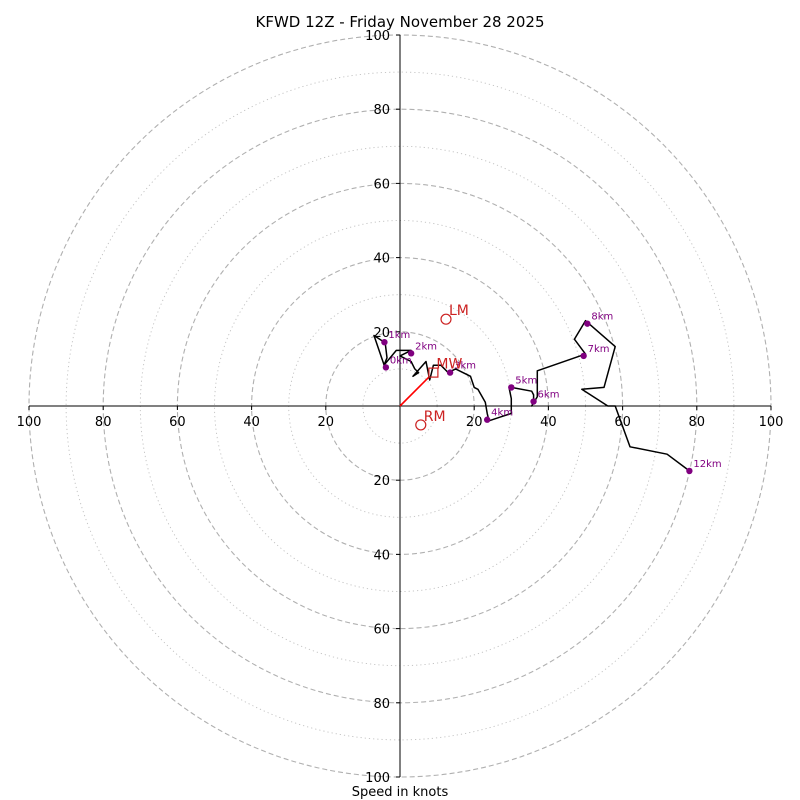 This screenshot has width=800, height=800. What do you see at coordinates (526, 380) in the screenshot?
I see `height-label-5km: 5km` at bounding box center [526, 380].